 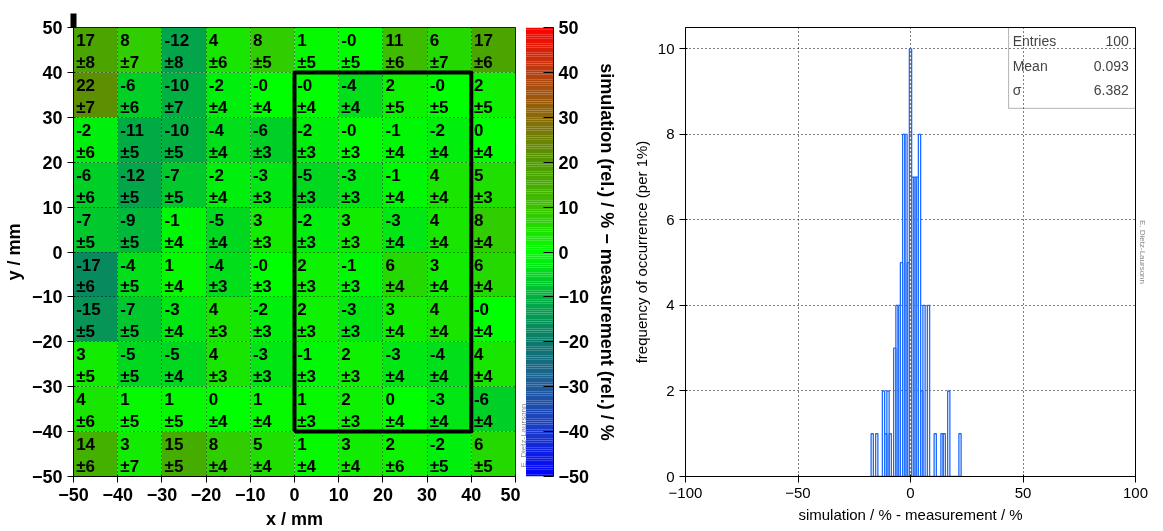 What do you see at coordinates (306, 186) in the screenshot?
I see `data-label: -5 ±3` at bounding box center [306, 186].